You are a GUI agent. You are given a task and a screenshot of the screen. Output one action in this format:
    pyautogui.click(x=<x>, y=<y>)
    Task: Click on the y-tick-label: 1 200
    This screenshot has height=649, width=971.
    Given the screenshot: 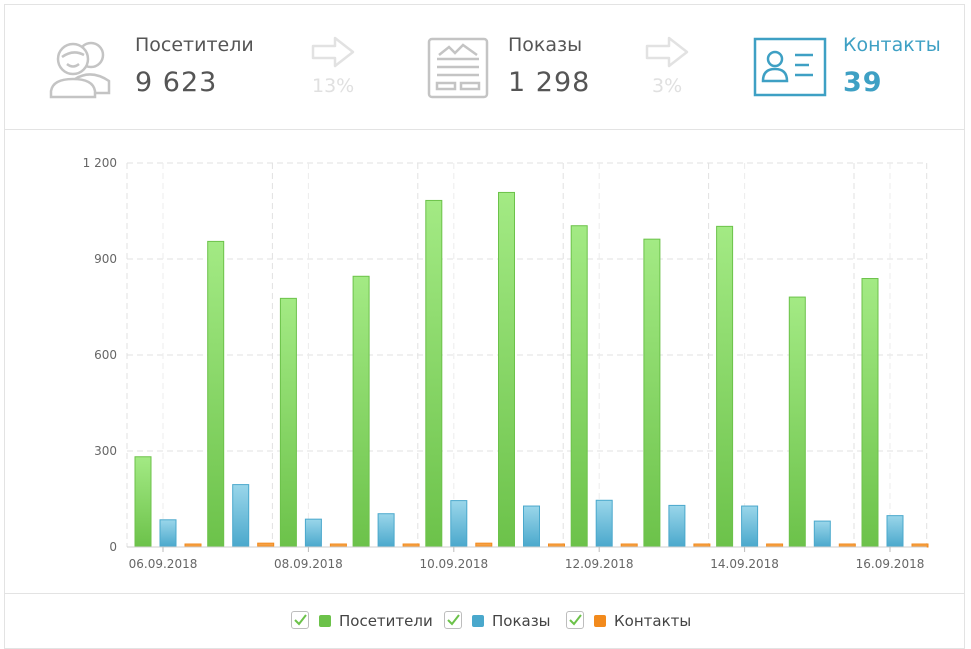 What is the action you would take?
    pyautogui.click(x=100, y=163)
    